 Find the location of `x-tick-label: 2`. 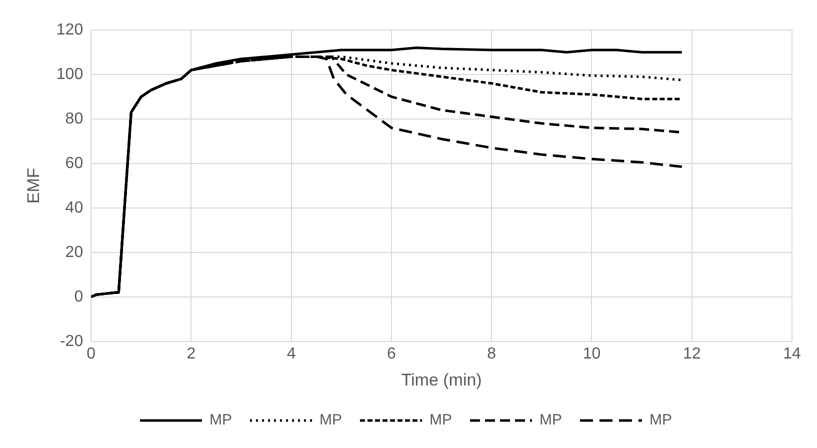

x-tick-label: 2 is located at coordinates (191, 353).